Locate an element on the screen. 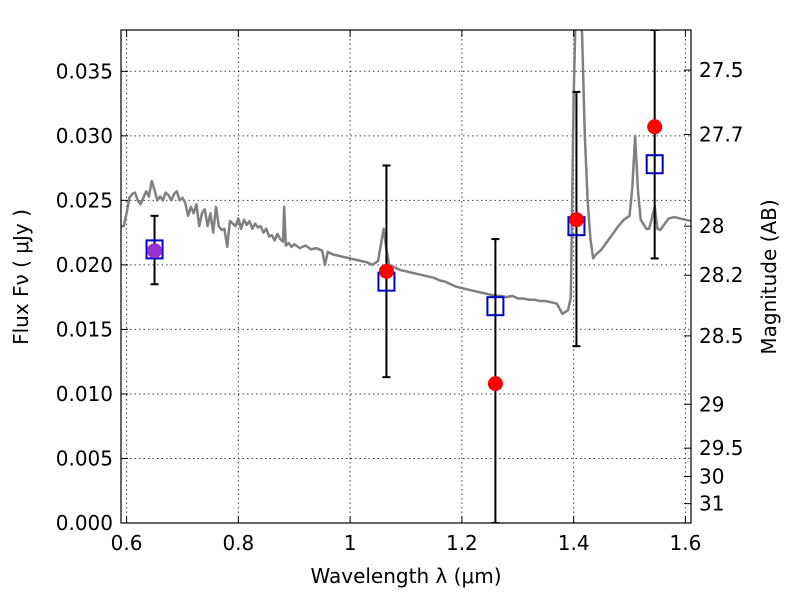 The width and height of the screenshot is (800, 600). x-tick-label: 1.2 is located at coordinates (462, 543).